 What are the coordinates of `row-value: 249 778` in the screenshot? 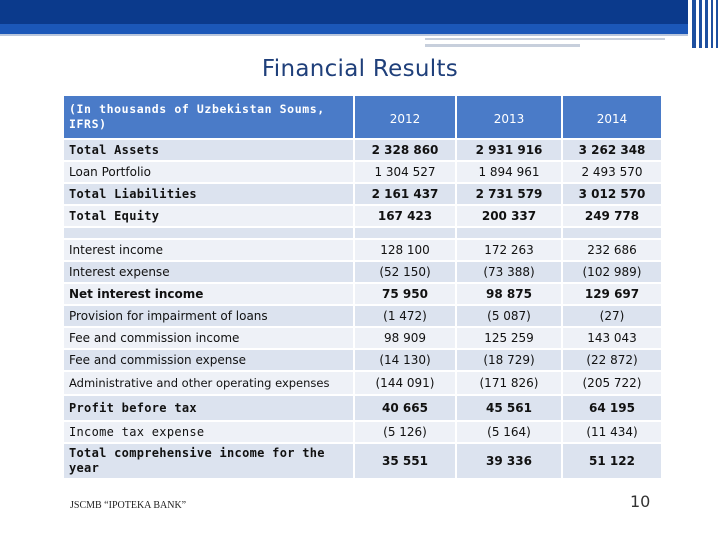 It's located at (612, 216).